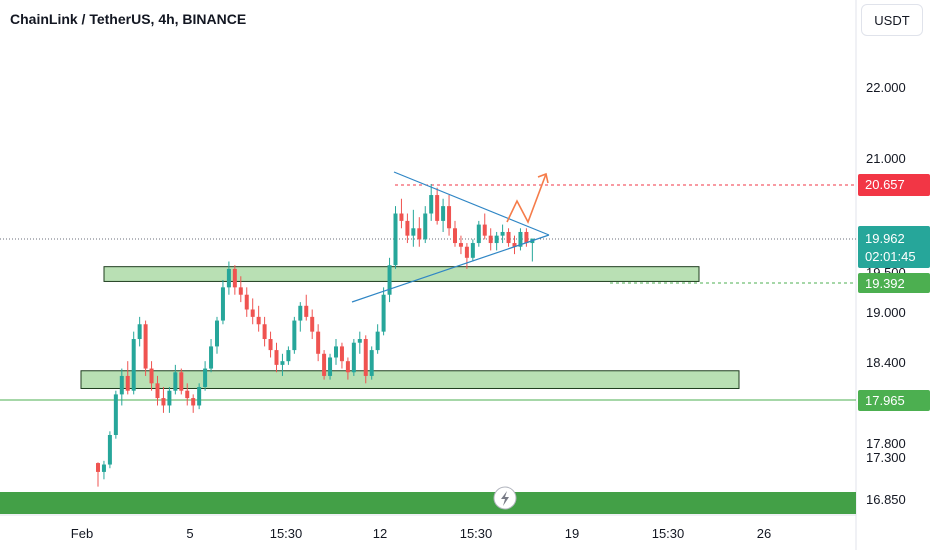 The image size is (932, 550). Describe the element at coordinates (764, 533) in the screenshot. I see `x-tick-label: 26` at that location.